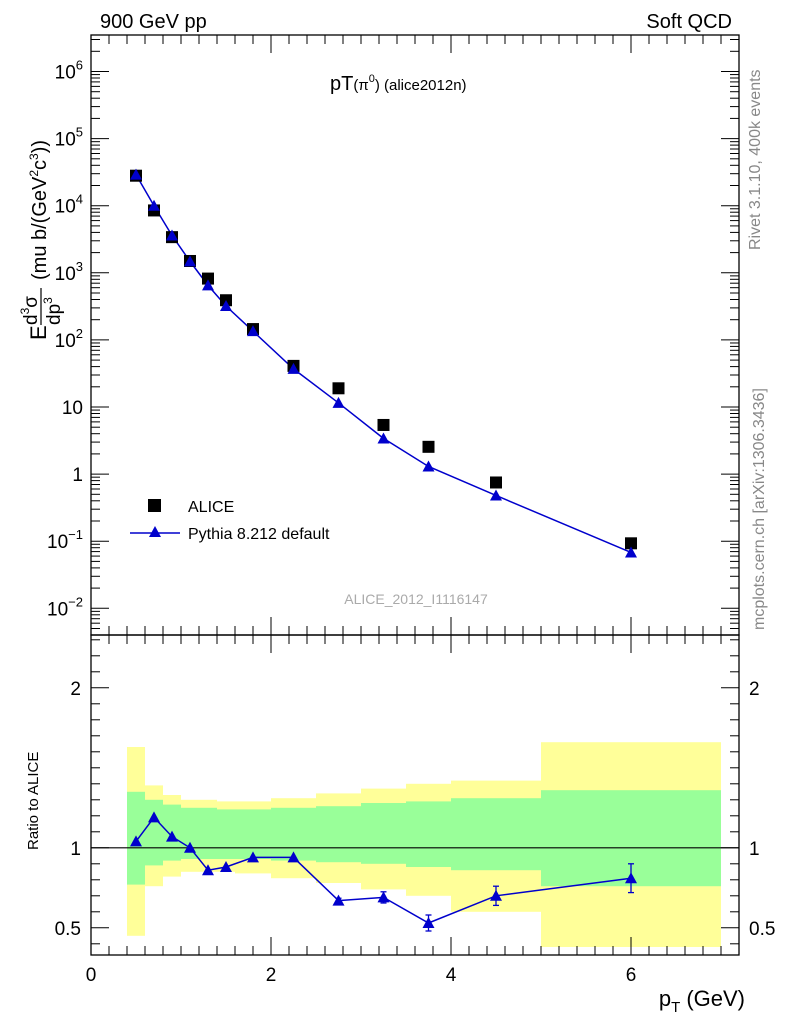  Describe the element at coordinates (341, 84) in the screenshot. I see `title-main: pT` at that location.